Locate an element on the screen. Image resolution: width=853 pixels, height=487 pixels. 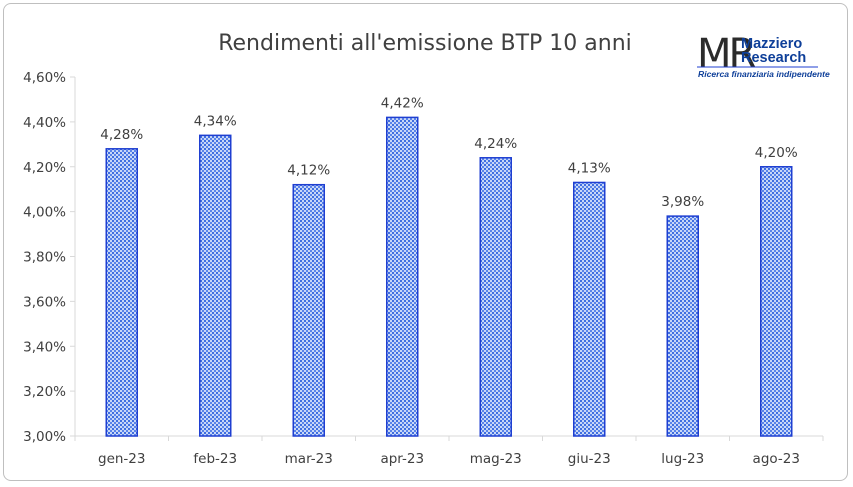
x-tick-label: giu-23 is located at coordinates (589, 459).